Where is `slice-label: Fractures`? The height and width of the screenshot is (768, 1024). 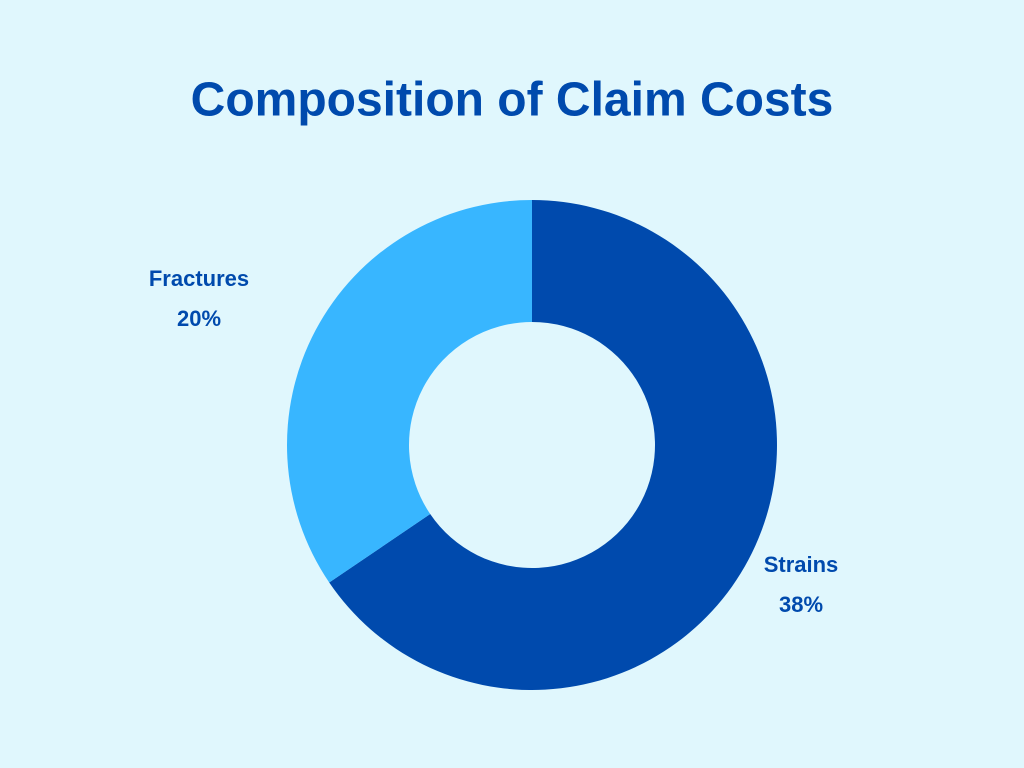 slice-label: Fractures is located at coordinates (199, 278).